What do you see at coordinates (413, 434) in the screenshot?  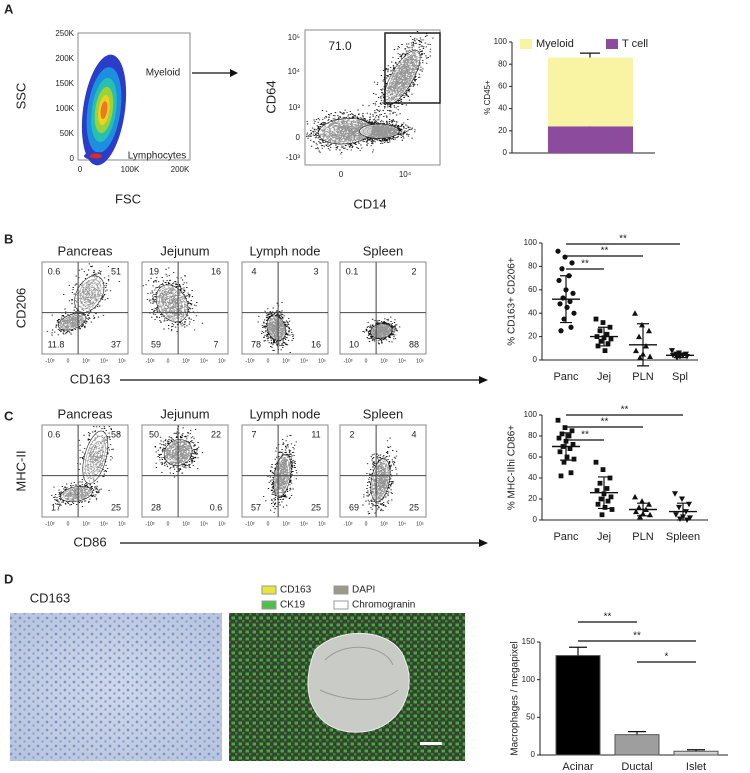 I see `quadrant-value: 4` at bounding box center [413, 434].